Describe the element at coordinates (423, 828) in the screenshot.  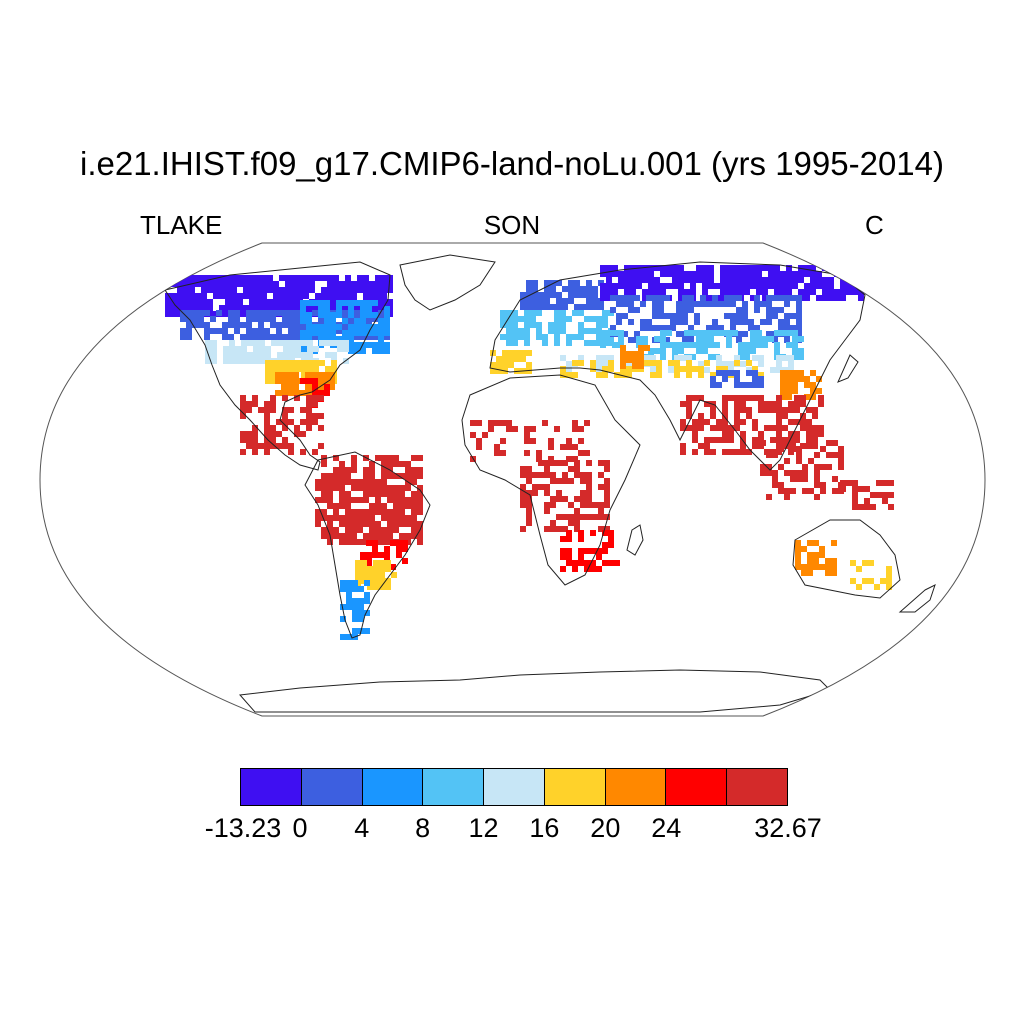
I see `colorbar-tick-label: 8` at that location.